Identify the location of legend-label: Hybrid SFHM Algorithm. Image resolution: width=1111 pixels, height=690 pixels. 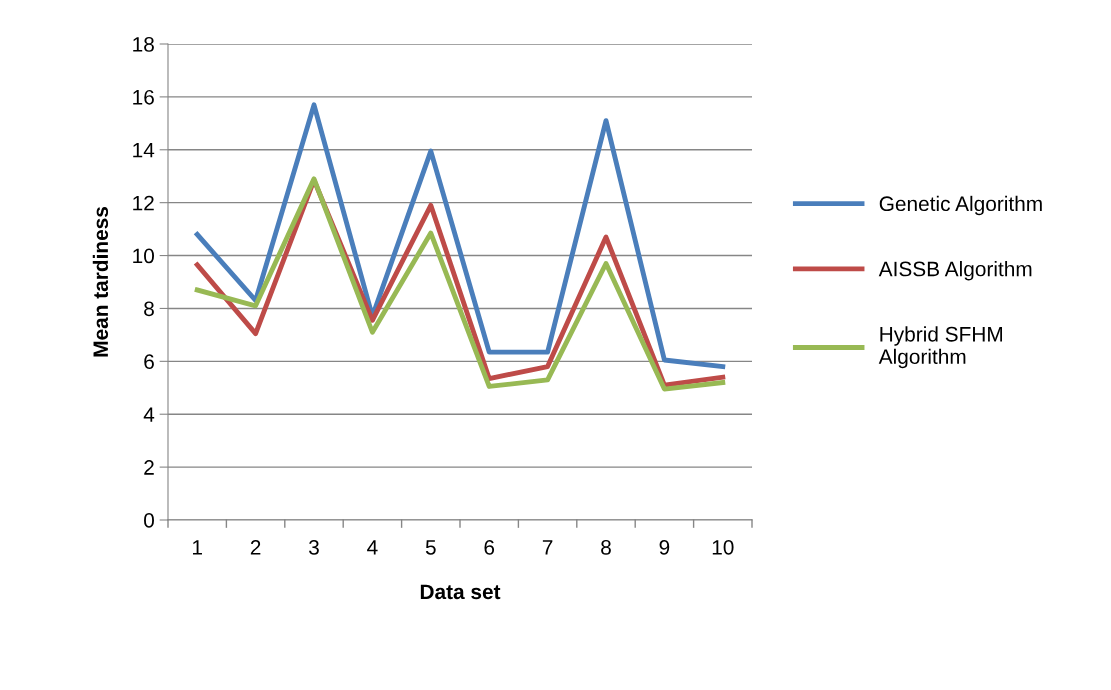
(940, 347).